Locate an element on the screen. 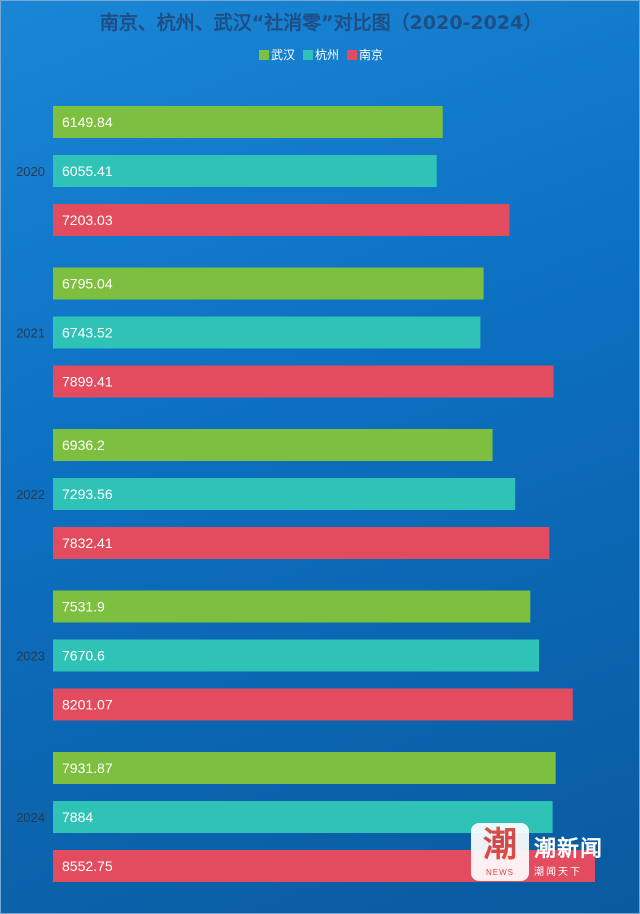 This screenshot has width=640, height=914. logo-glyph: 潮 is located at coordinates (500, 845).